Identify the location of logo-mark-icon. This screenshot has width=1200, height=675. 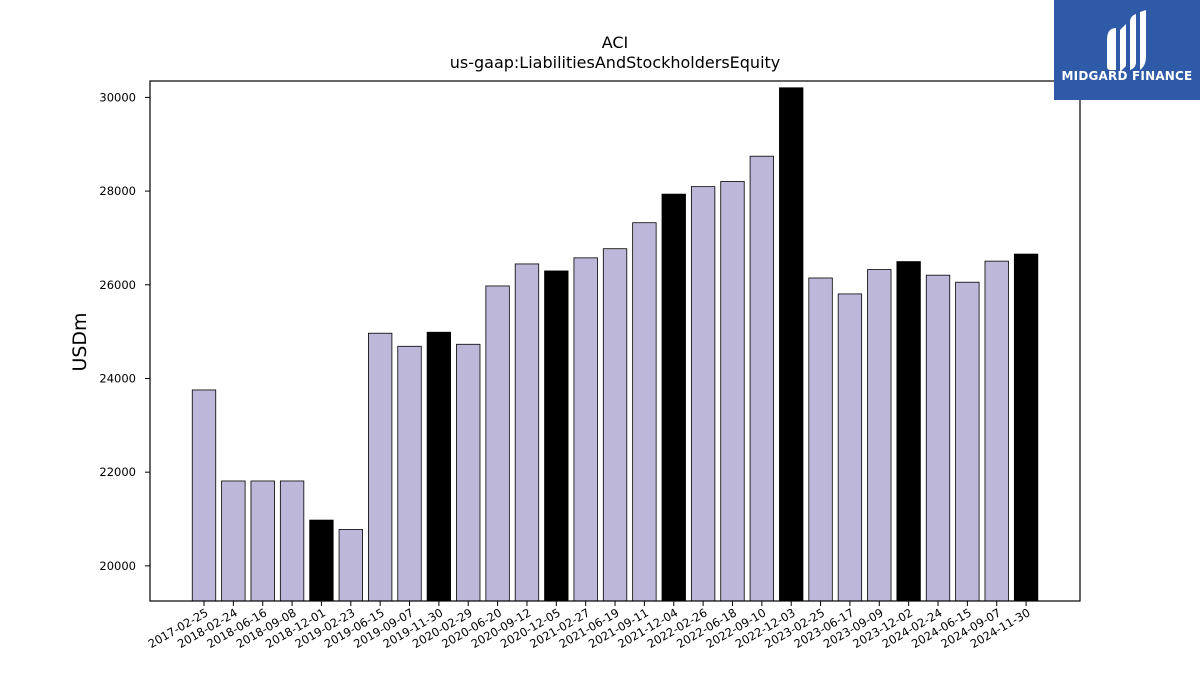
(1127, 50).